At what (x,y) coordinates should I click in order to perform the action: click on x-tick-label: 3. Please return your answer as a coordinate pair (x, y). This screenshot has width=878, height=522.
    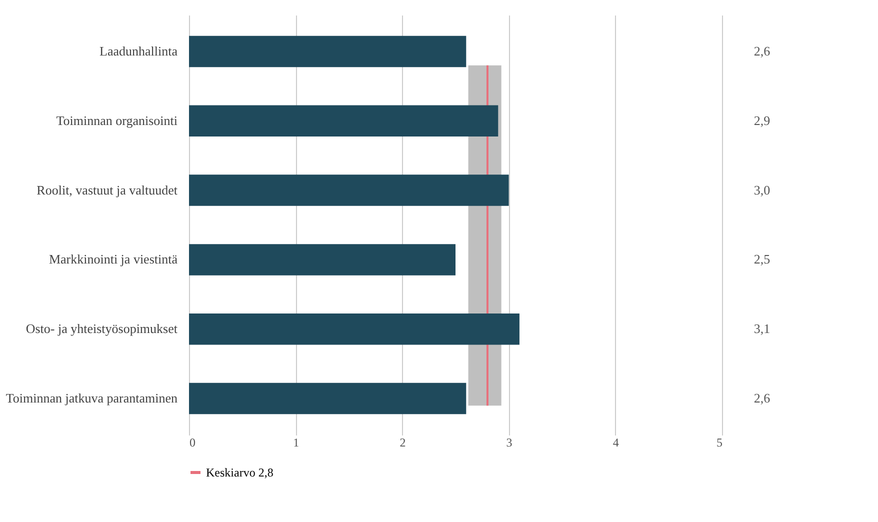
    Looking at the image, I should click on (509, 443).